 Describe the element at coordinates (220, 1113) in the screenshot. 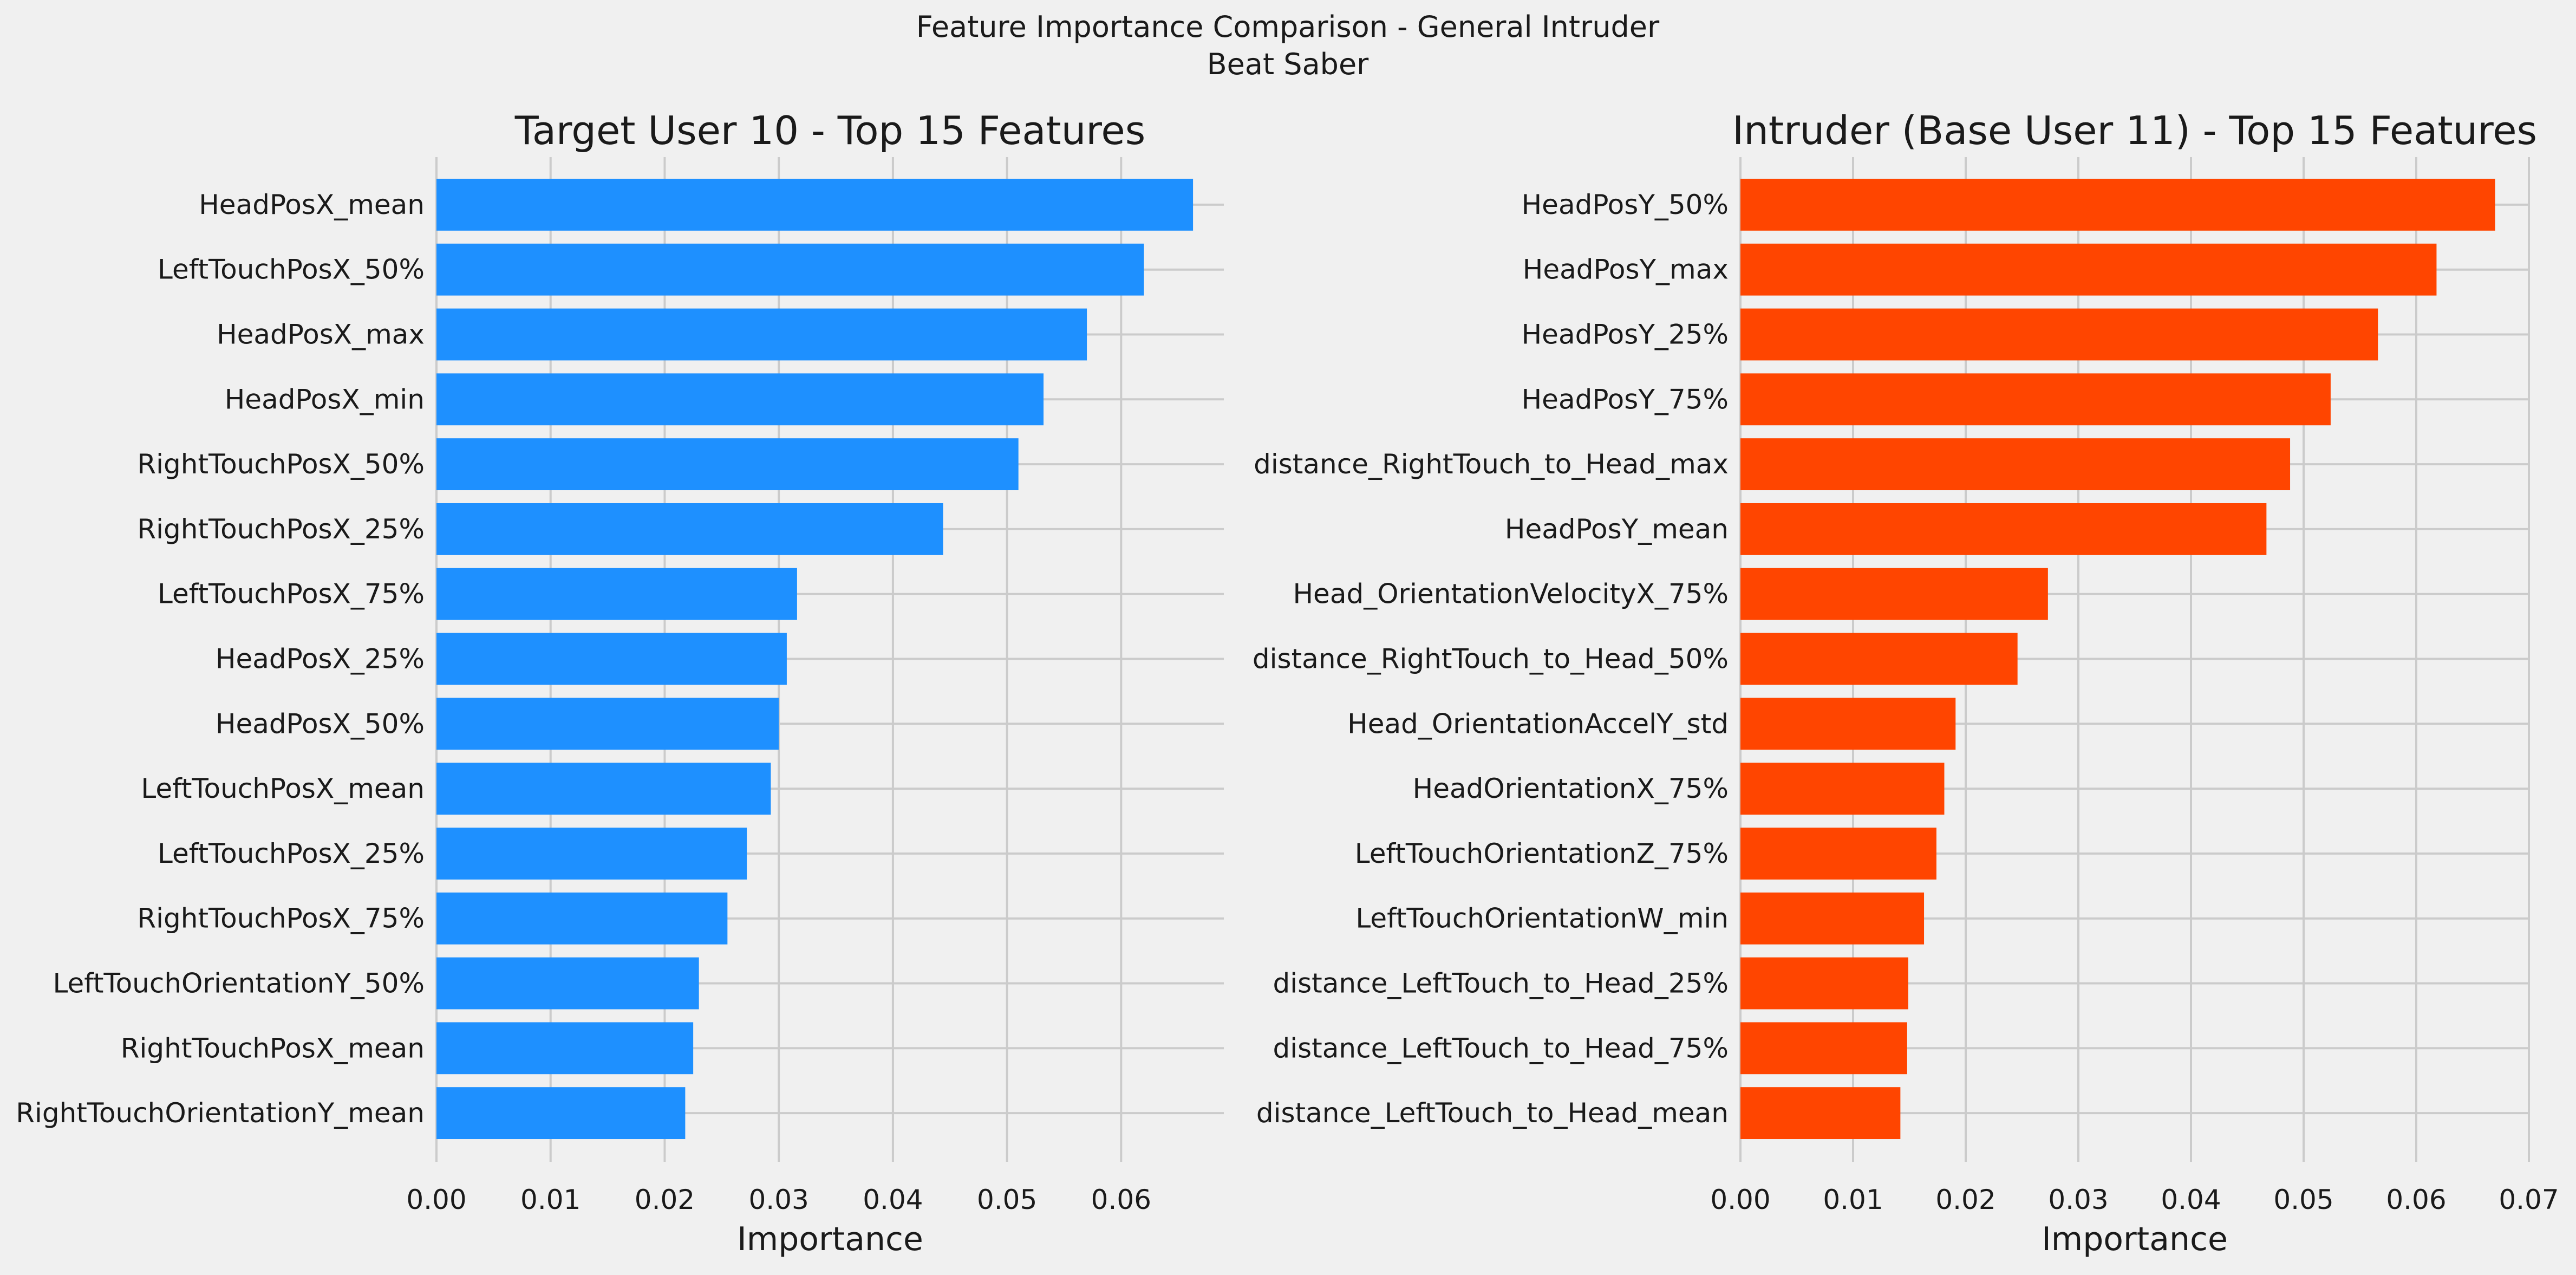

I see `target-category-label: RightTouchOrientationY_mean` at that location.